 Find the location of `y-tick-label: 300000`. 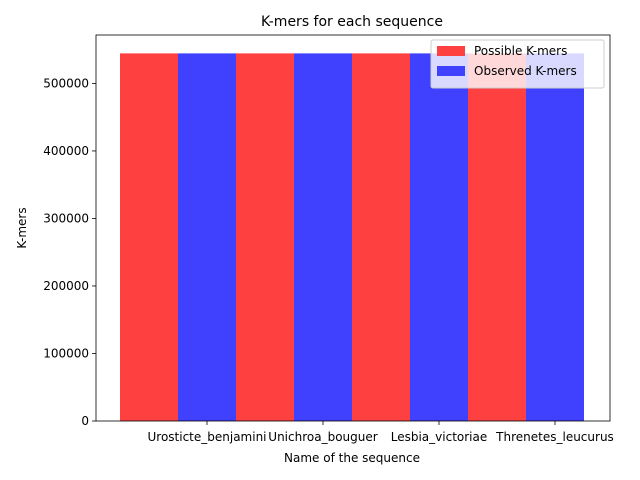

y-tick-label: 300000 is located at coordinates (66, 218).